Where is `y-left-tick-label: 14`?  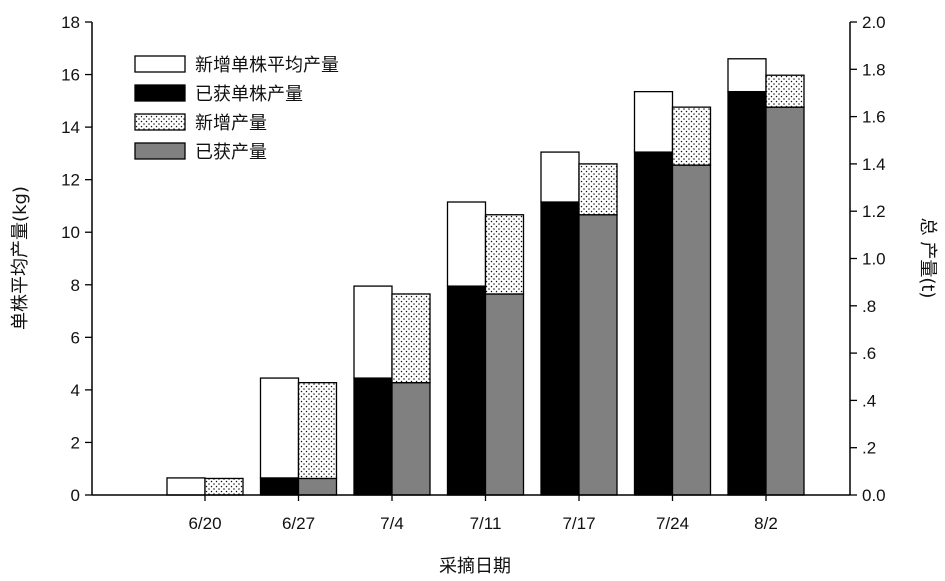 y-left-tick-label: 14 is located at coordinates (70, 127).